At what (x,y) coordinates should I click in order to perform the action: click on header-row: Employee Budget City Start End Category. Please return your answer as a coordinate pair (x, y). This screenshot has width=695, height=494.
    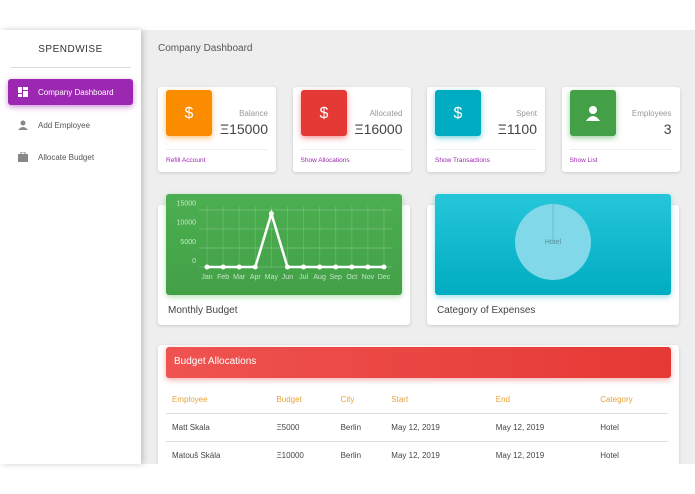
    Looking at the image, I should click on (417, 400).